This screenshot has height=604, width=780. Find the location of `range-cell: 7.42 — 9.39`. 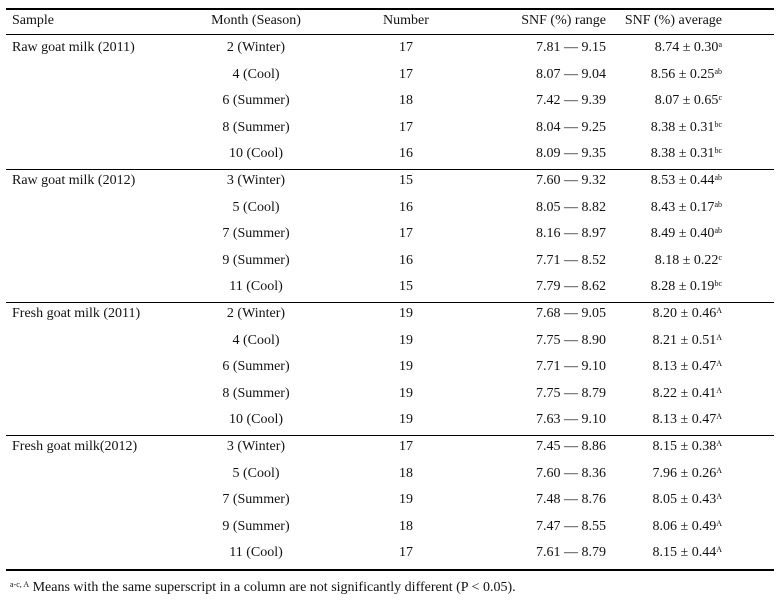

range-cell: 7.42 — 9.39 is located at coordinates (571, 101).